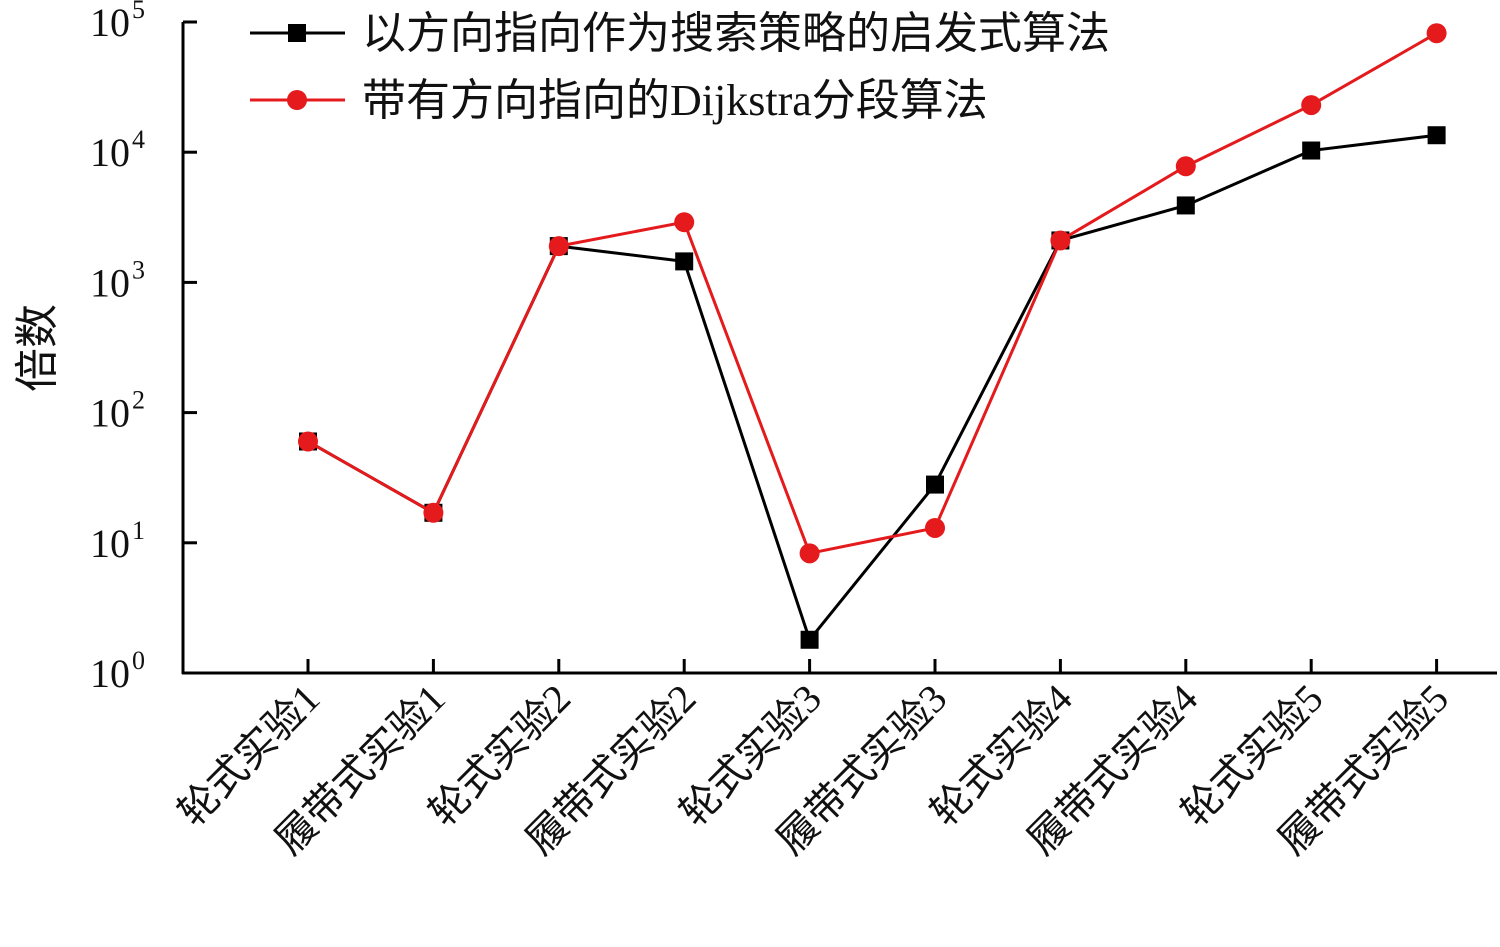 Image resolution: width=1500 pixels, height=947 pixels. What do you see at coordinates (138, 660) in the screenshot?
I see `y-tick-exponent: 0` at bounding box center [138, 660].